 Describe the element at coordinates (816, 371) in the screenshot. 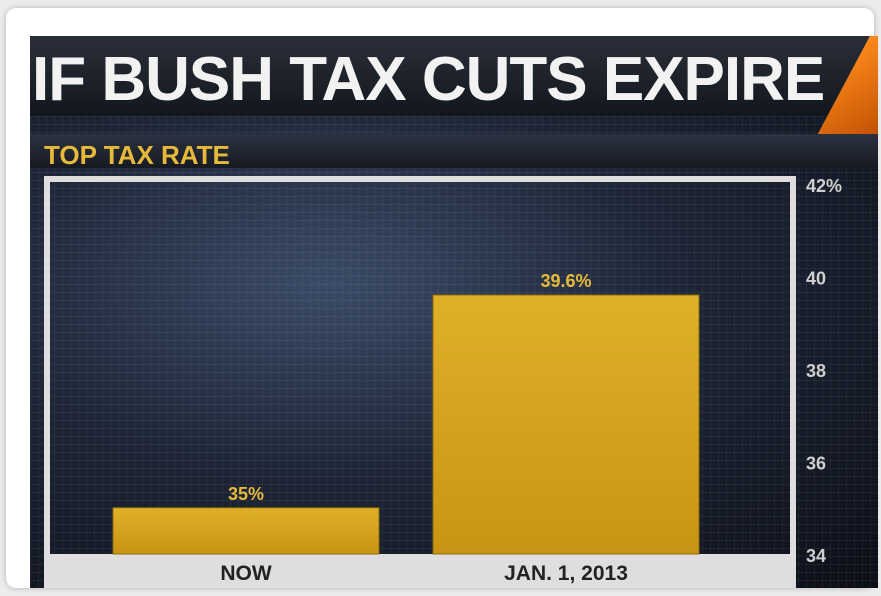

I see `y-tick-label-2: 38` at that location.